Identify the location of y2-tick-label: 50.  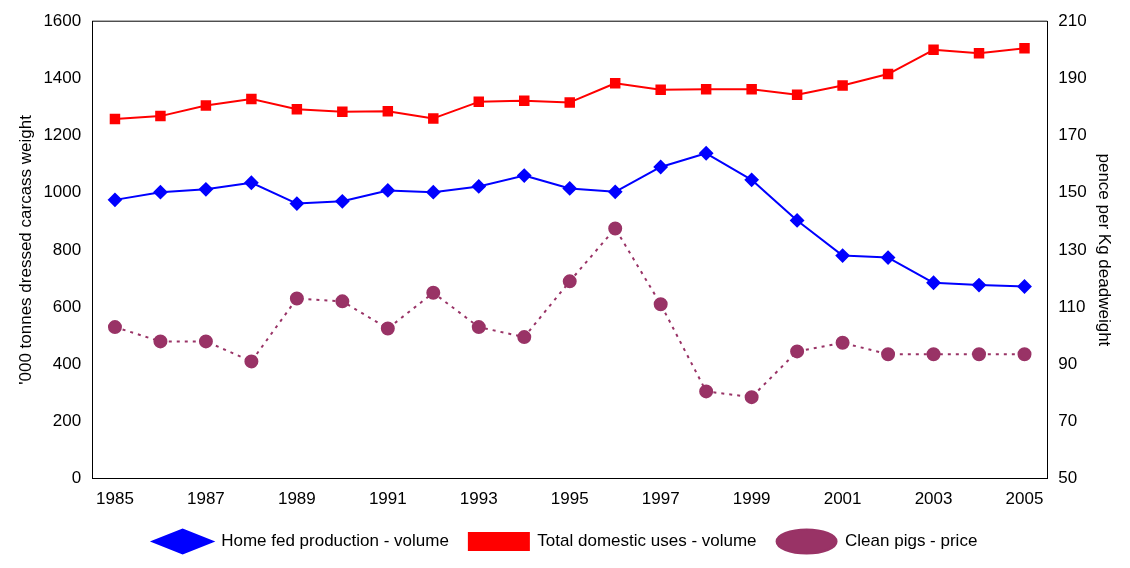
(1068, 478).